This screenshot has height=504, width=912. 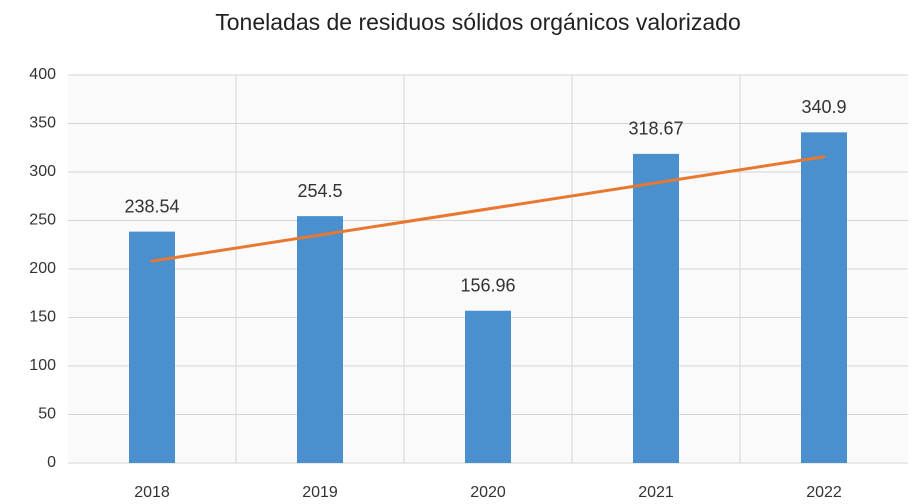 I want to click on data-label: 254.5, so click(x=319, y=191).